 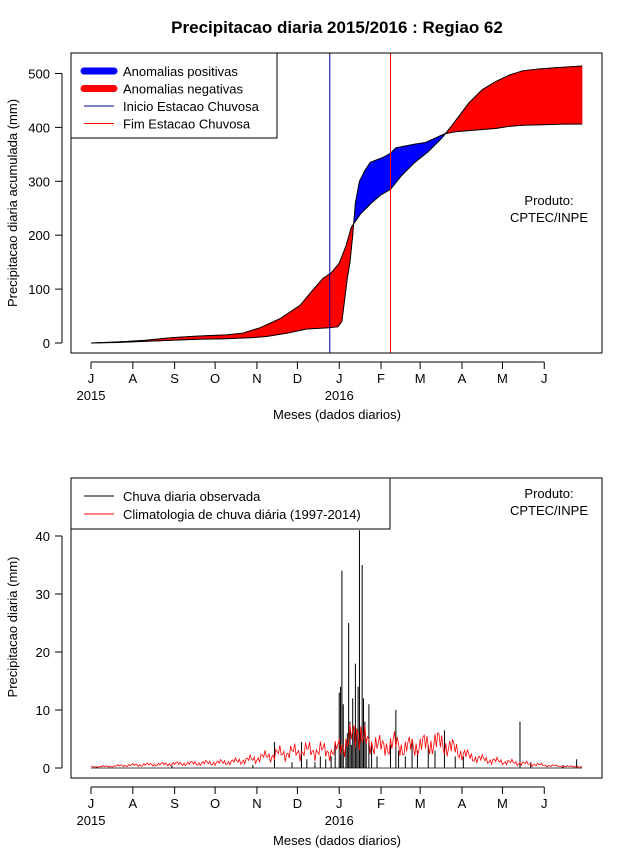 What do you see at coordinates (339, 820) in the screenshot?
I see `bottom-year-label: 2016` at bounding box center [339, 820].